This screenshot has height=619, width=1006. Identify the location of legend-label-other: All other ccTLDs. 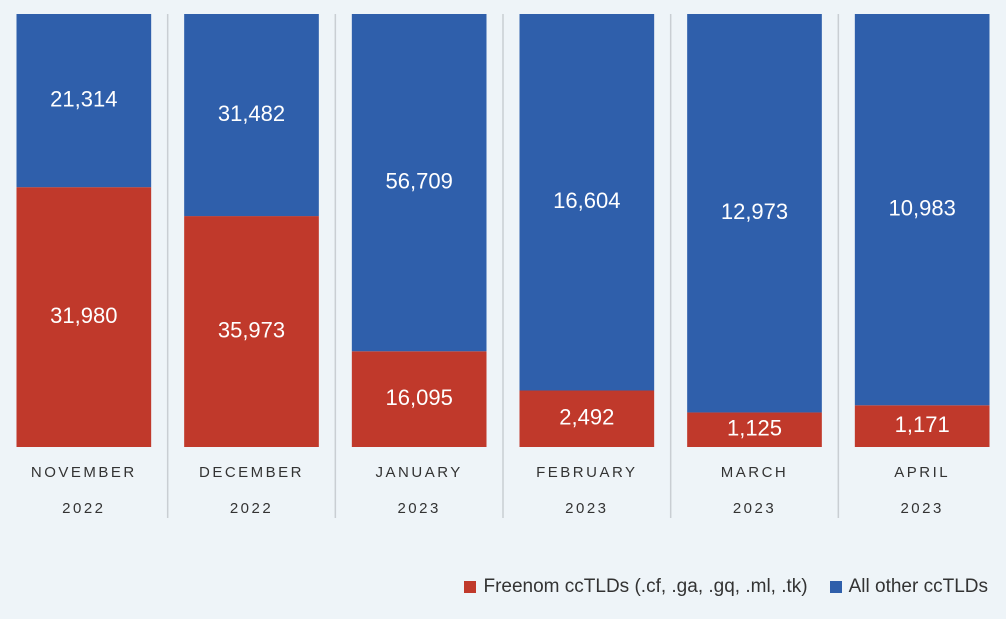
(918, 586).